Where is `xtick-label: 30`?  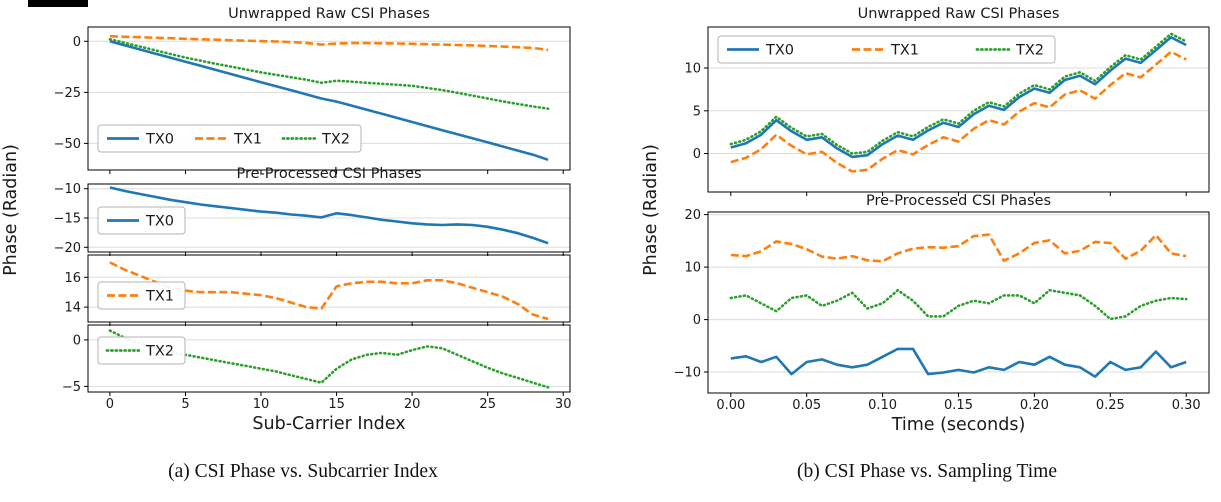 xtick-label: 30 is located at coordinates (563, 404).